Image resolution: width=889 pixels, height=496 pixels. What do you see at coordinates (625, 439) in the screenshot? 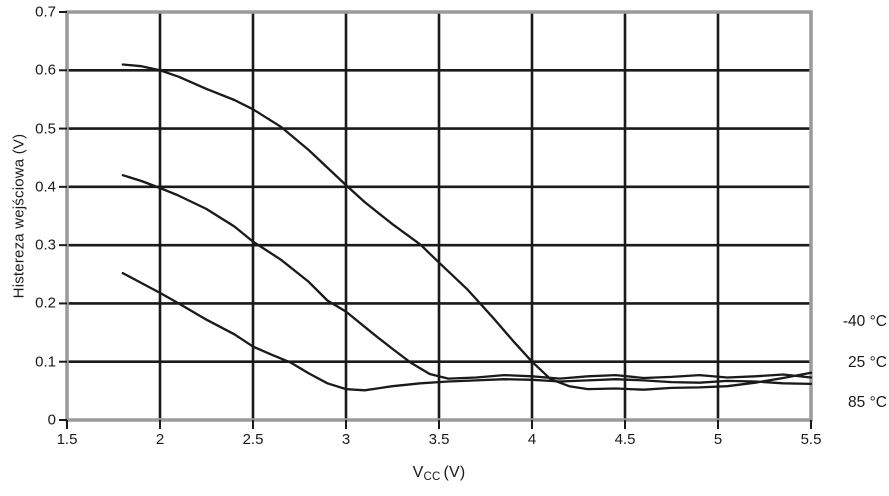
I see `x-tick-label: 4.5` at bounding box center [625, 439].